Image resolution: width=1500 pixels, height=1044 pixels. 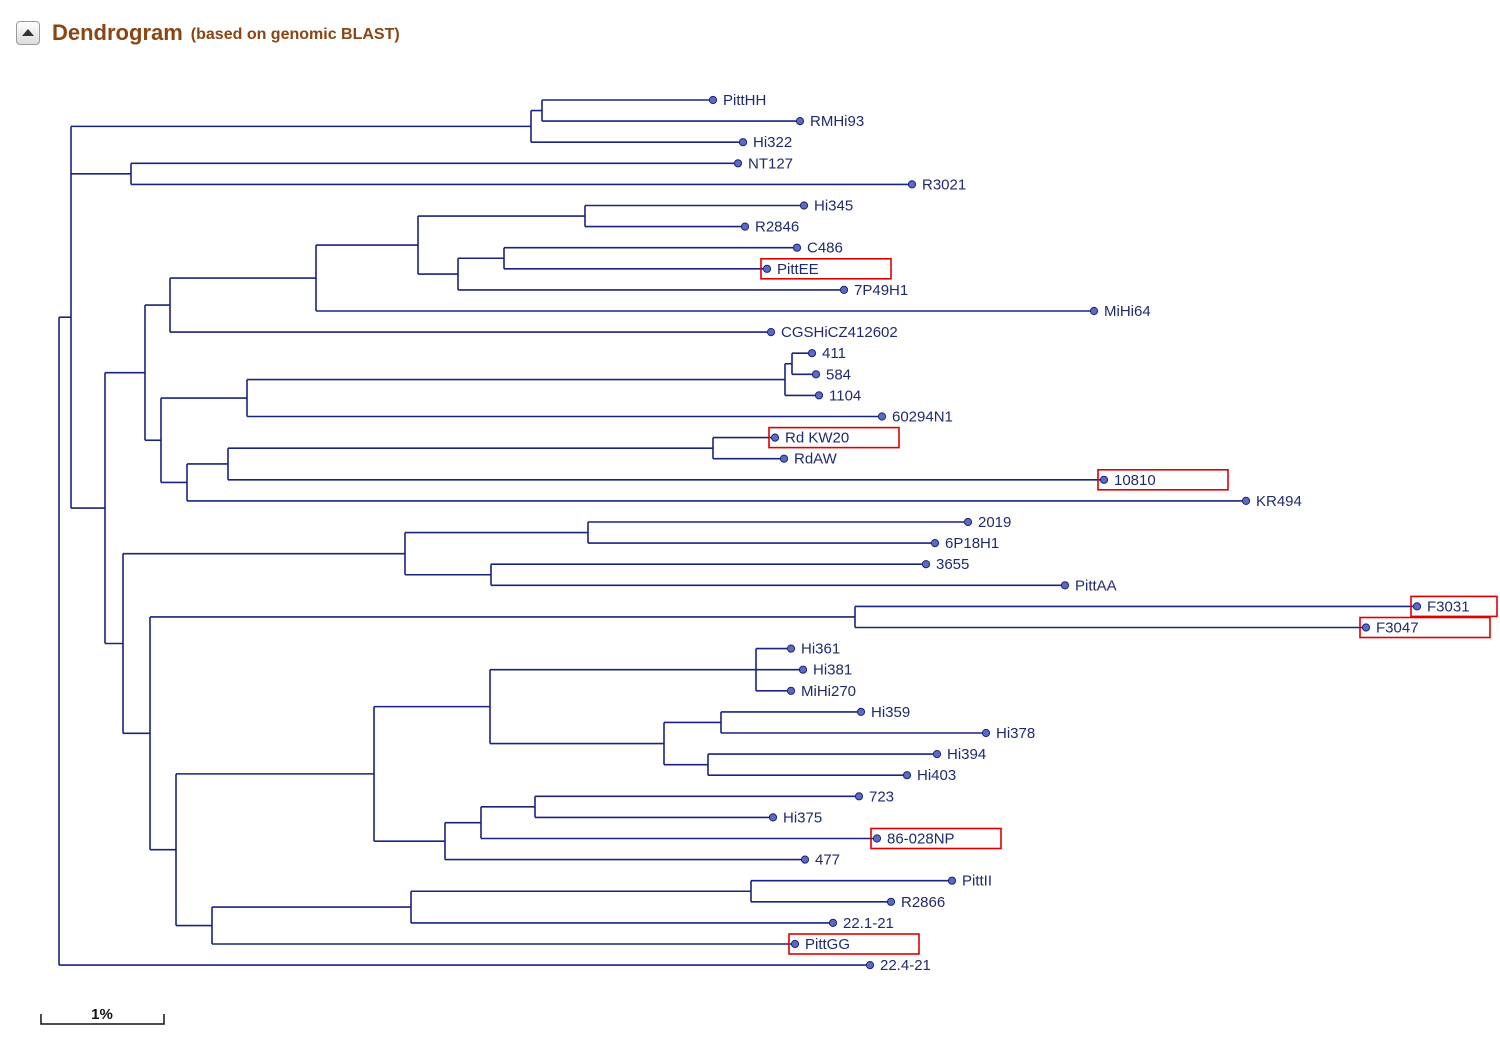 What do you see at coordinates (890, 712) in the screenshot?
I see `leaf-label: Hi359` at bounding box center [890, 712].